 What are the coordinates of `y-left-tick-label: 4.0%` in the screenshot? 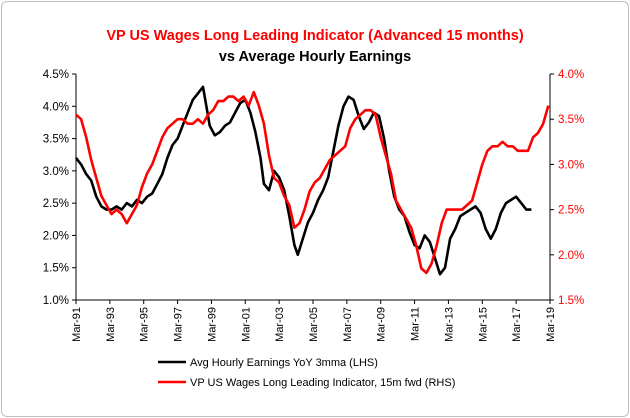 It's located at (56, 107).